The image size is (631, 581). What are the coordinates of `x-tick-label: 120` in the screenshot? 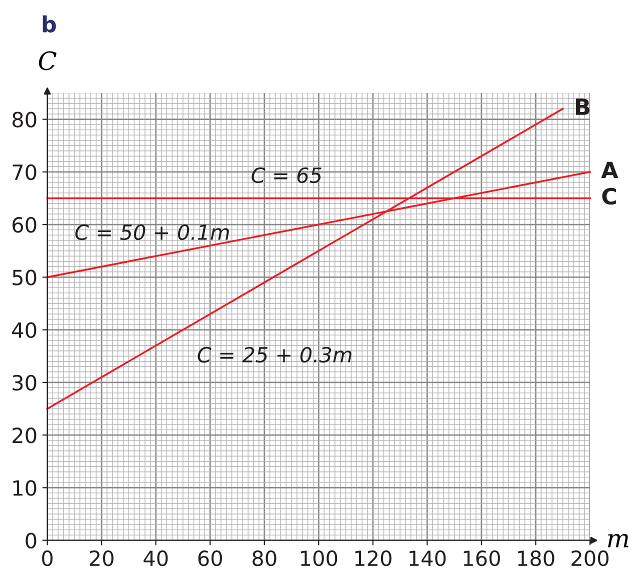 It's located at (373, 558).